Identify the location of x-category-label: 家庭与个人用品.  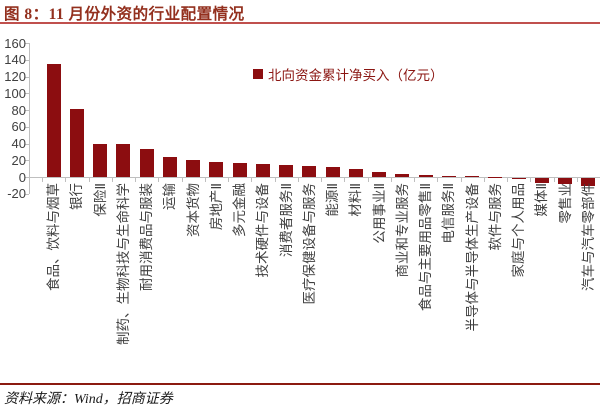
(519, 230).